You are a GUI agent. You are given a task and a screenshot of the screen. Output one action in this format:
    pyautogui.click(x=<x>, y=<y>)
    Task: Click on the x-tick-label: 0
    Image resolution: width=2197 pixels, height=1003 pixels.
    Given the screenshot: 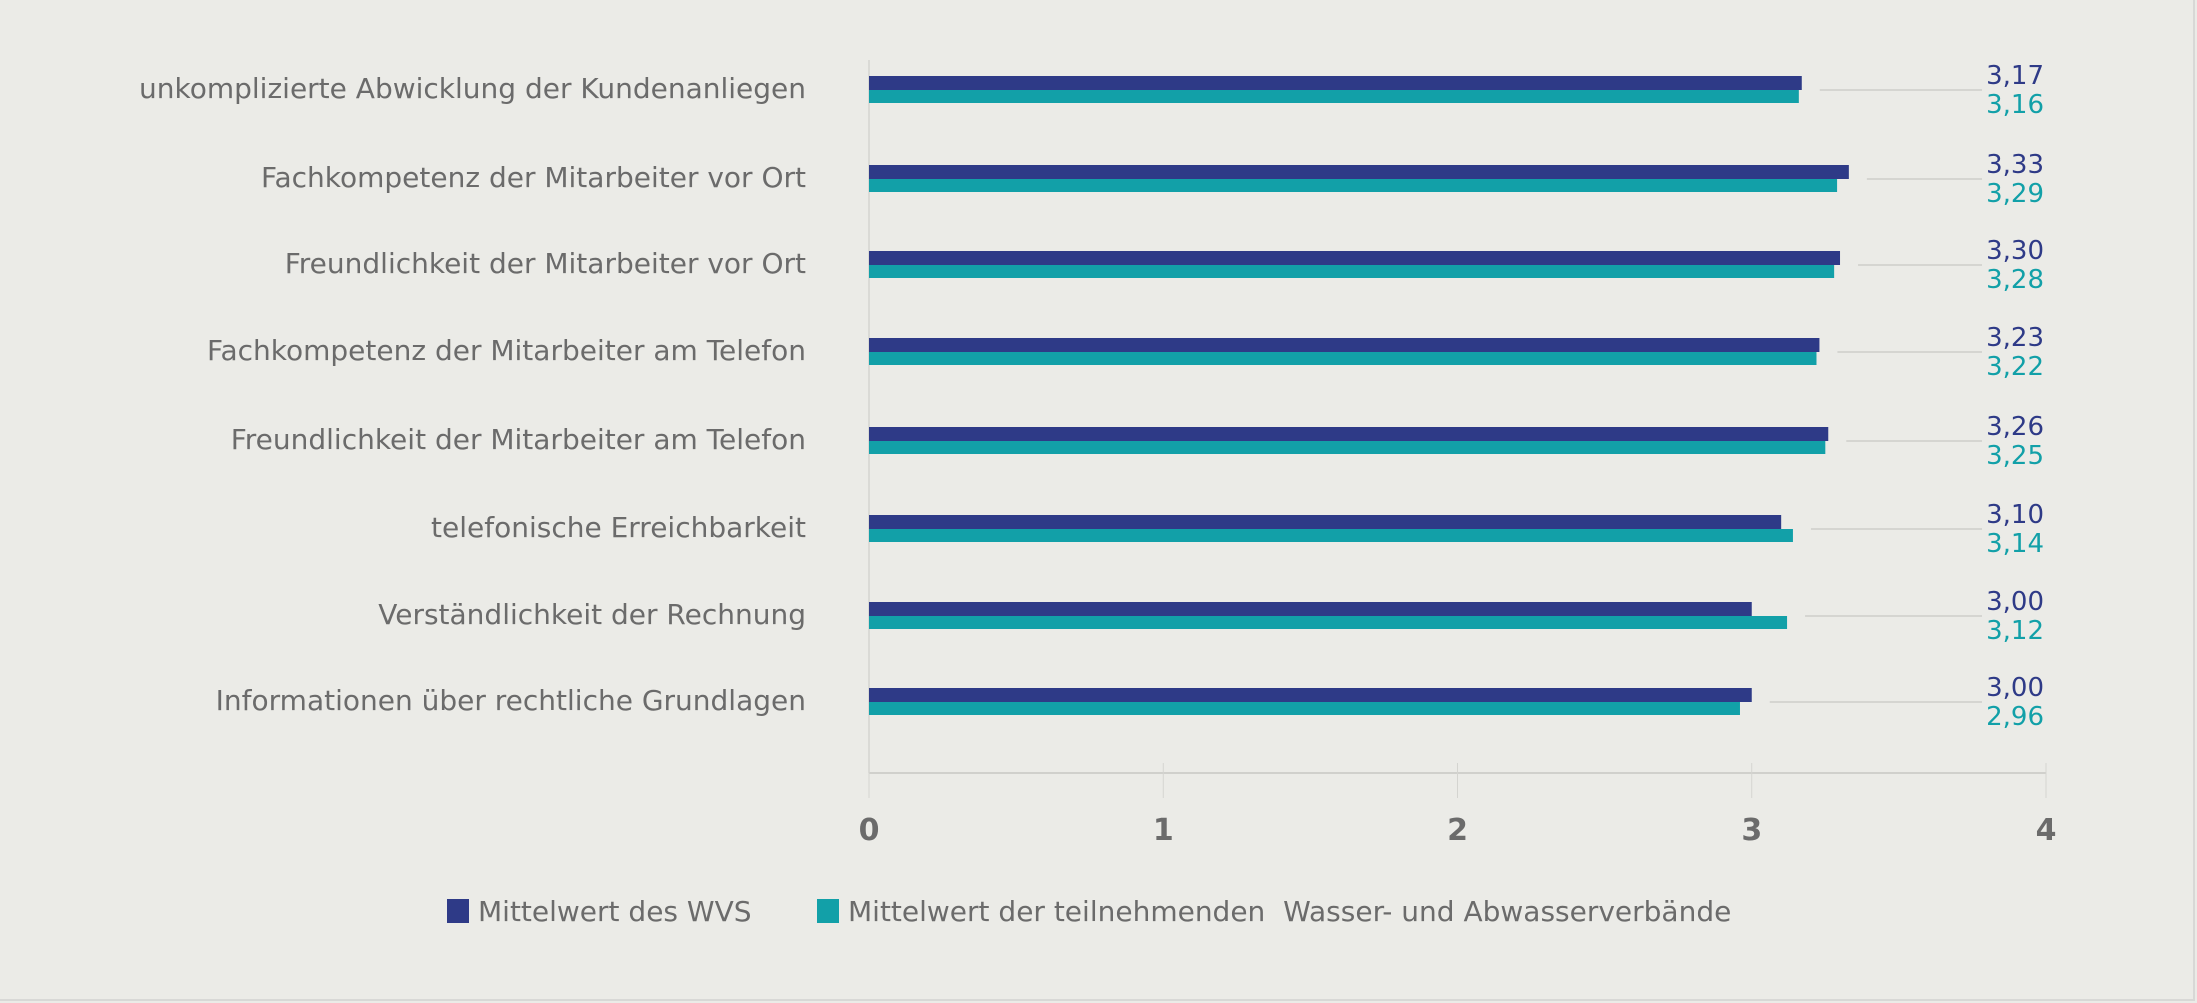 What is the action you would take?
    pyautogui.click(x=869, y=830)
    